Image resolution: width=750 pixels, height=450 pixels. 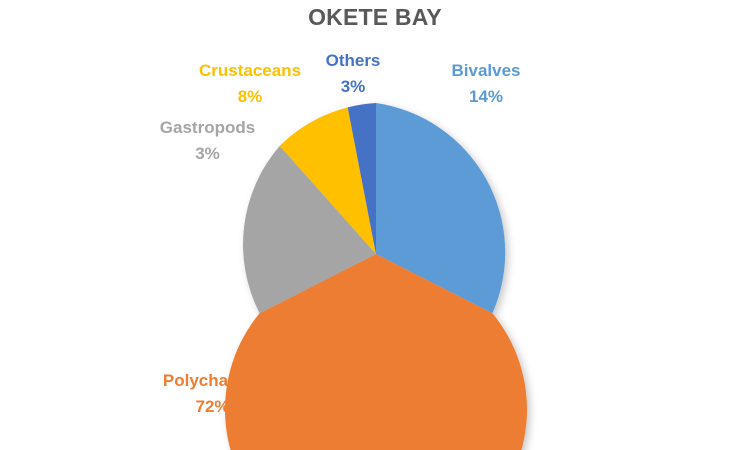 I want to click on data-label-crustaceans: Crustaceans 8%, so click(x=250, y=84).